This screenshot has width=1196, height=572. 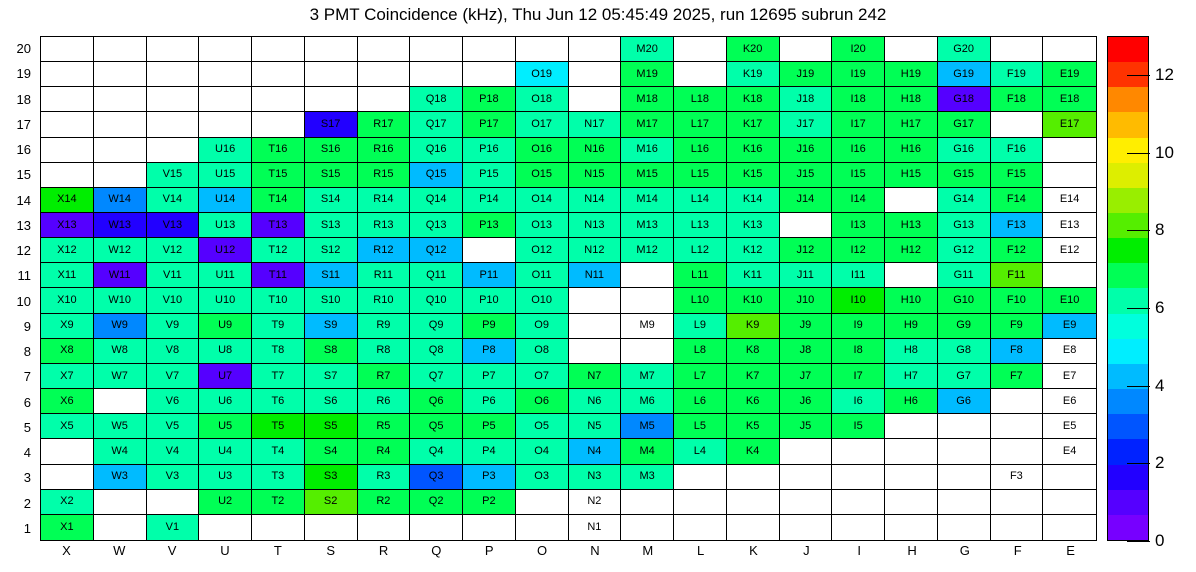 What do you see at coordinates (806, 301) in the screenshot?
I see `heatmap-cell: J10` at bounding box center [806, 301].